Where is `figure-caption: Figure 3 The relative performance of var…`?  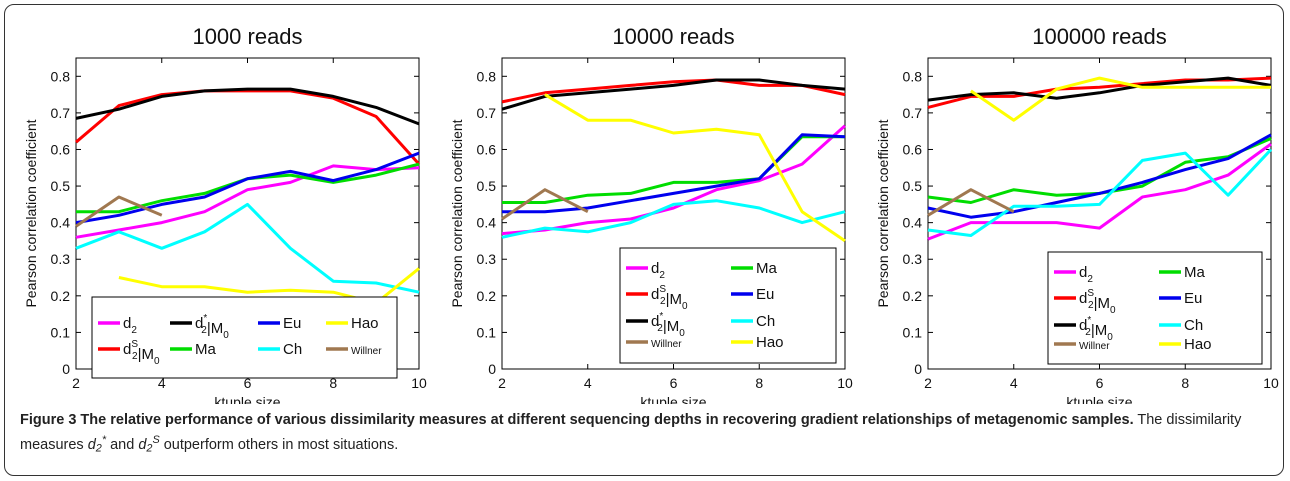 figure-caption: Figure 3 The relative performance of var… is located at coordinates (647, 434).